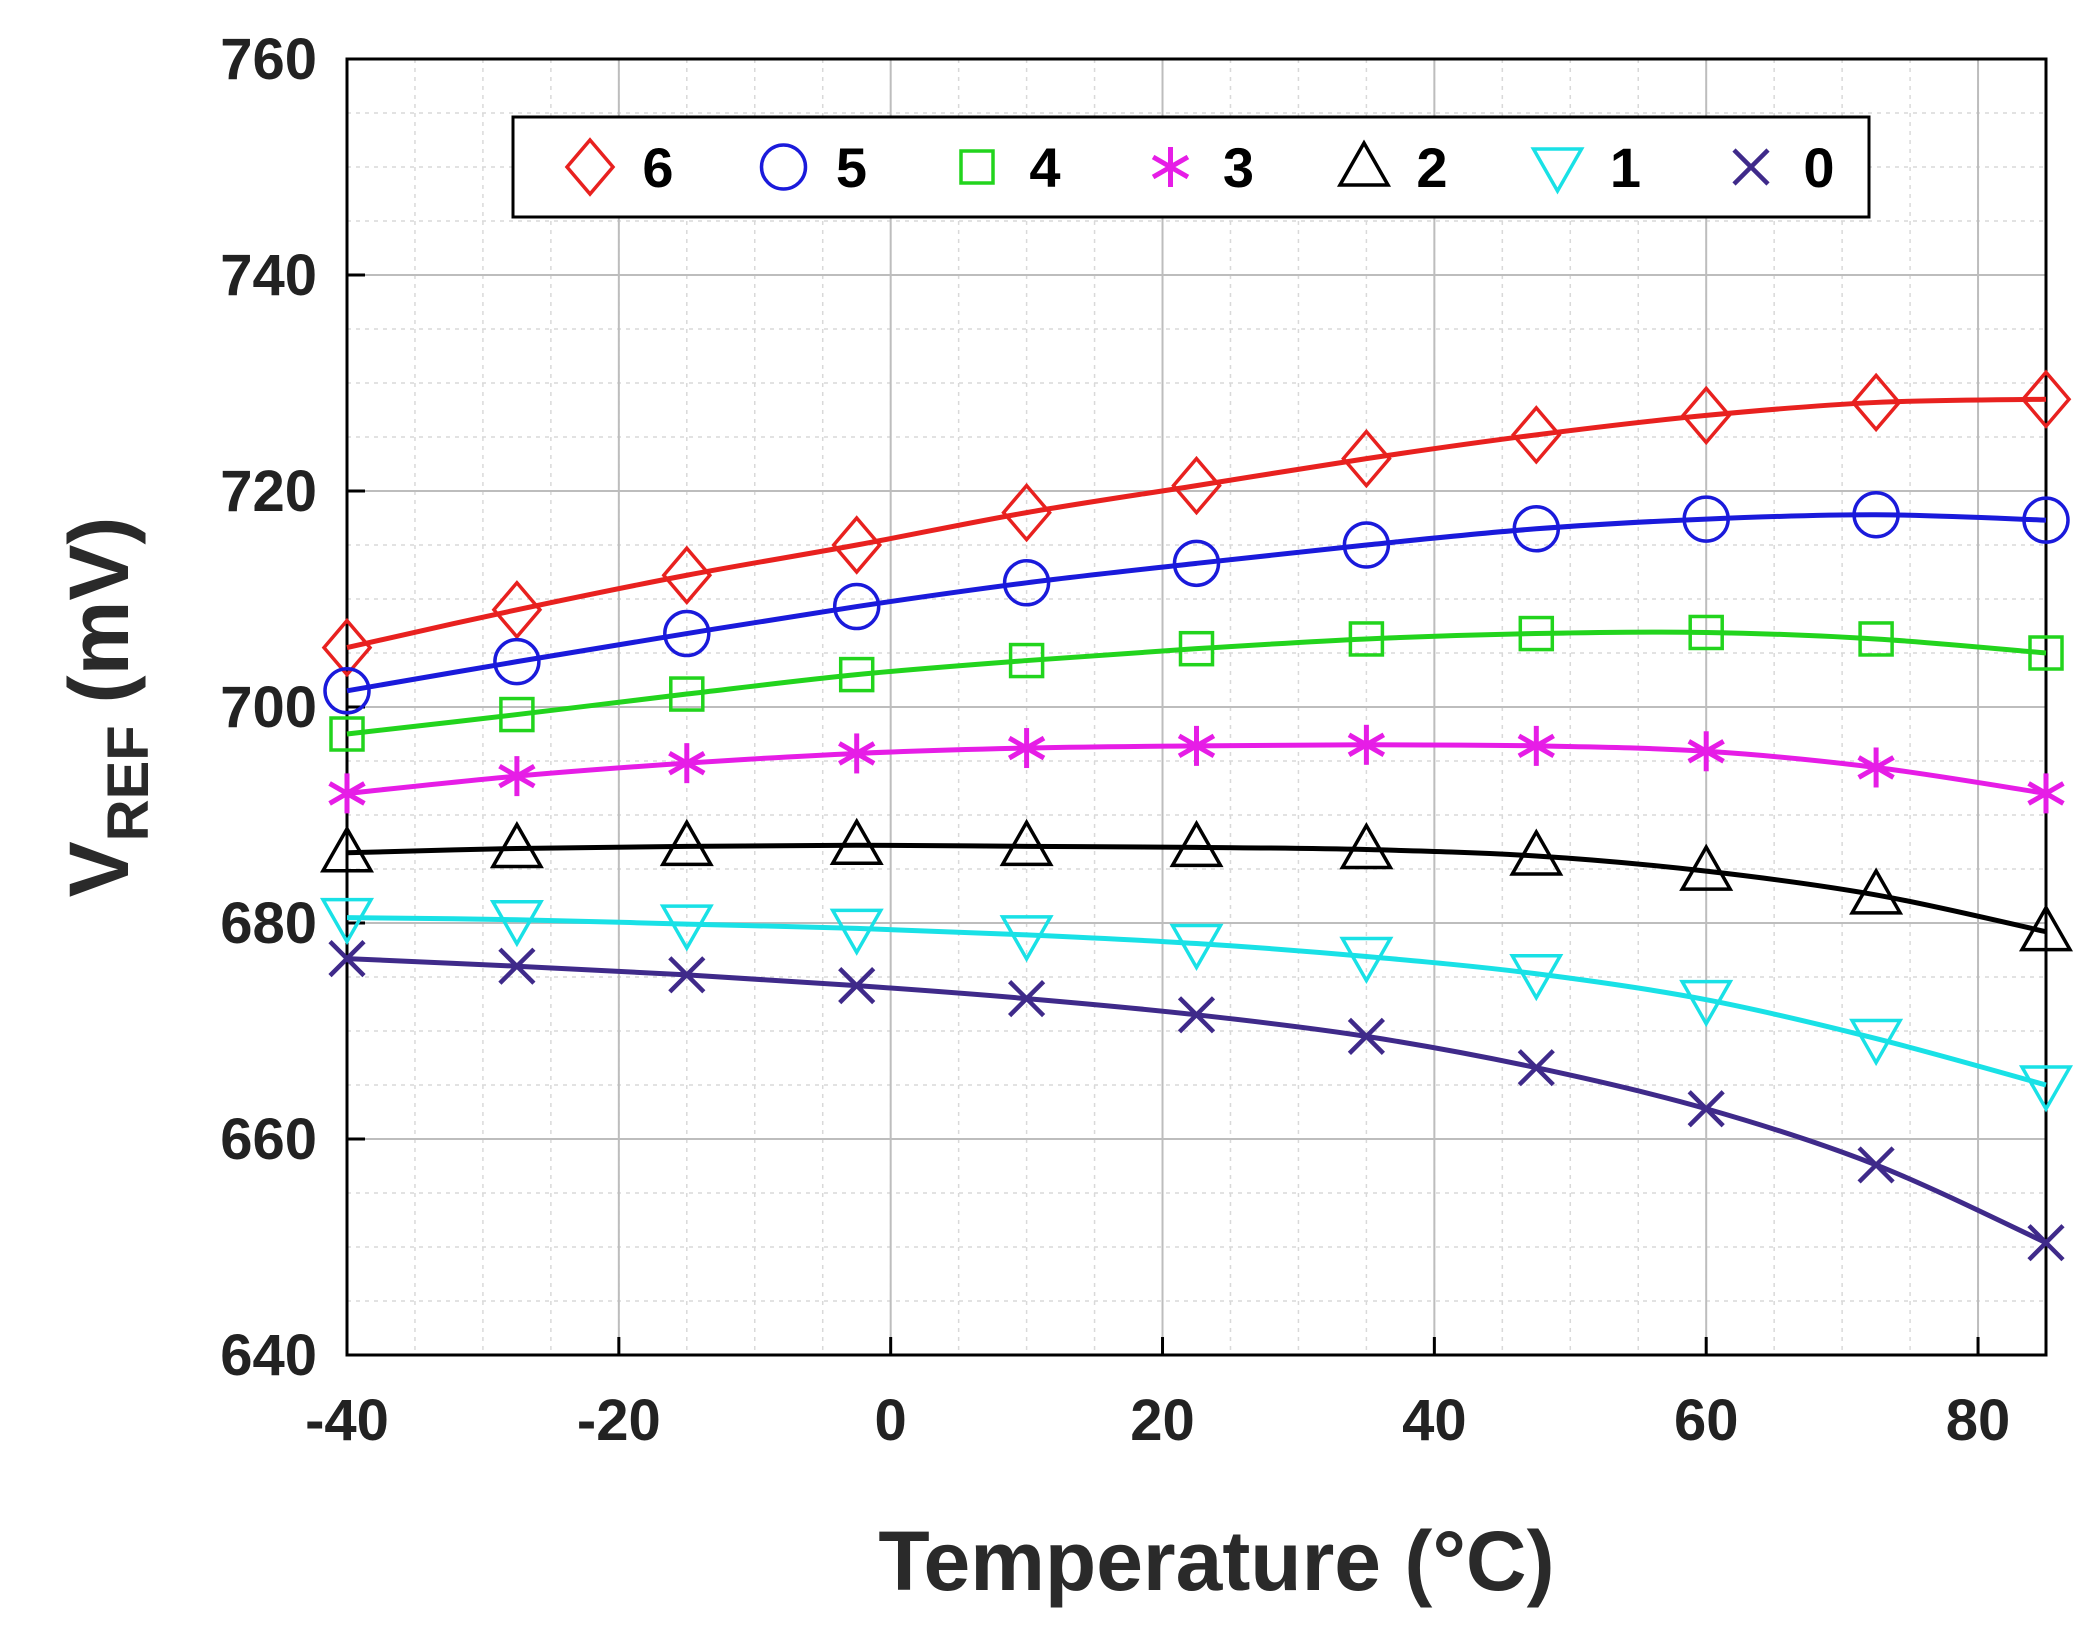 This screenshot has width=2099, height=1643. What do you see at coordinates (1978, 1420) in the screenshot?
I see `x-tick-label: 80` at bounding box center [1978, 1420].